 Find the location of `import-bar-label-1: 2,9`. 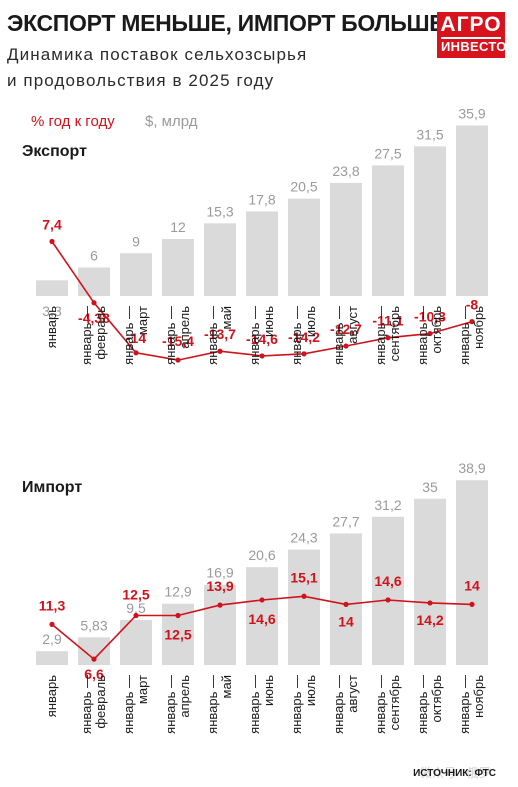

import-bar-label-1: 2,9 is located at coordinates (52, 639).